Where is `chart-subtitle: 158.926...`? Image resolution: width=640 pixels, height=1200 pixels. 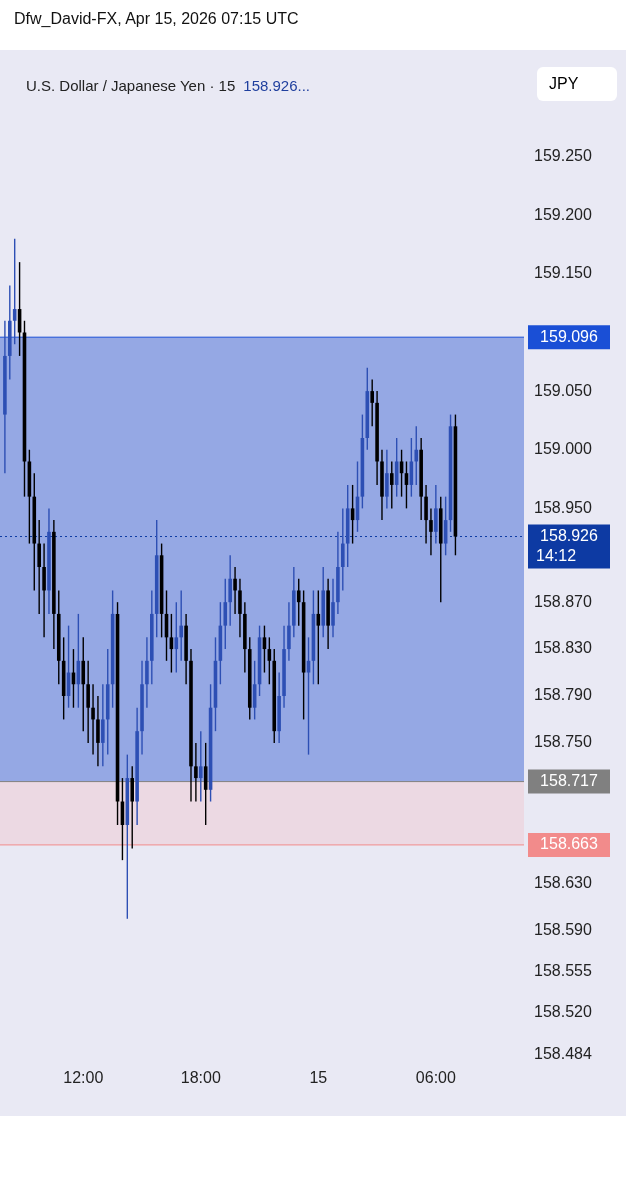 chart-subtitle: 158.926... is located at coordinates (277, 85).